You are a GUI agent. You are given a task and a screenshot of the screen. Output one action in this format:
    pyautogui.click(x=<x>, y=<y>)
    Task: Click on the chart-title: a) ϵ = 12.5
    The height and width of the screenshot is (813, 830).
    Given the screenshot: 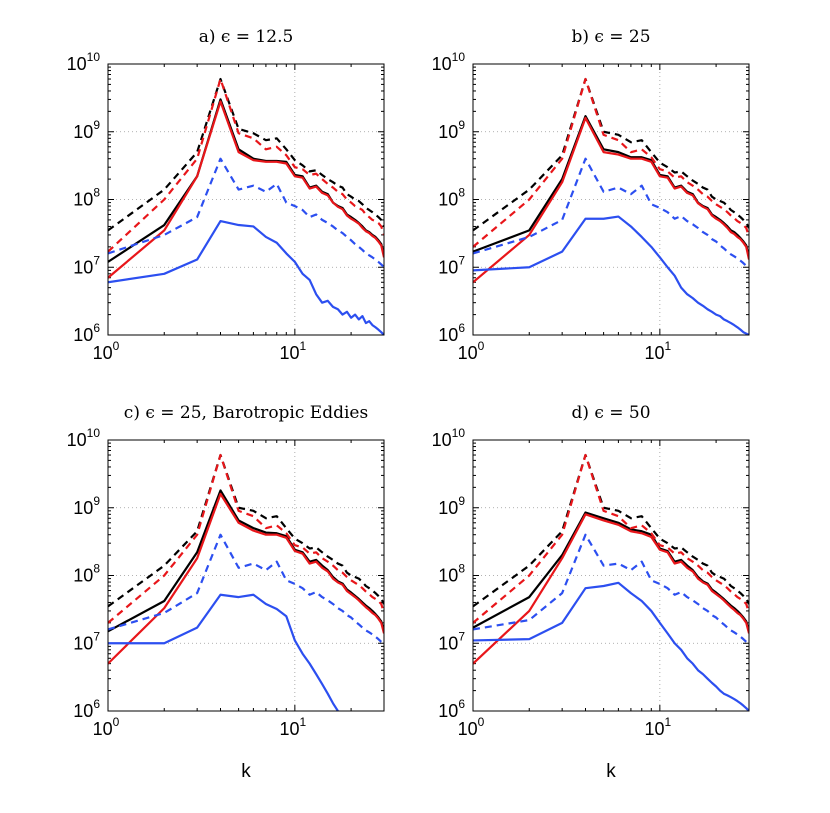 What is the action you would take?
    pyautogui.click(x=246, y=37)
    